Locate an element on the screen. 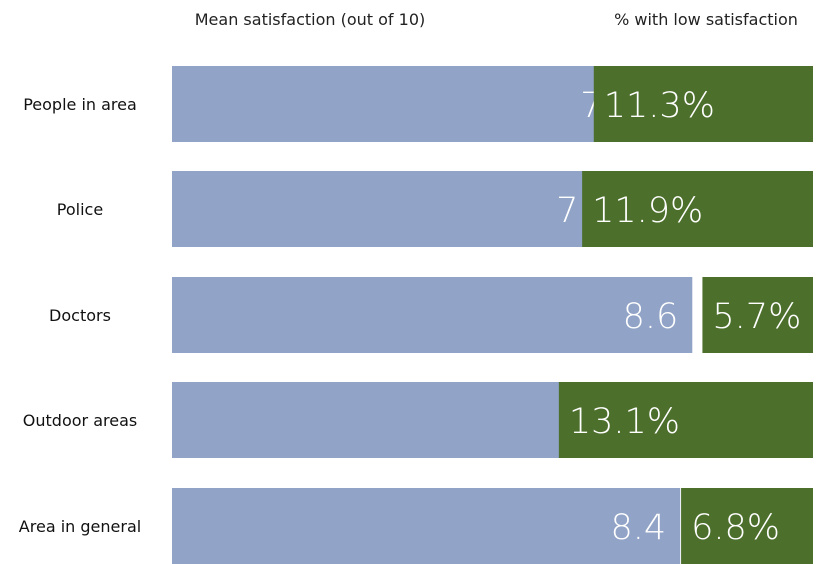 The image size is (819, 564). low-satisfaction-value-label: 11.9% is located at coordinates (647, 211).